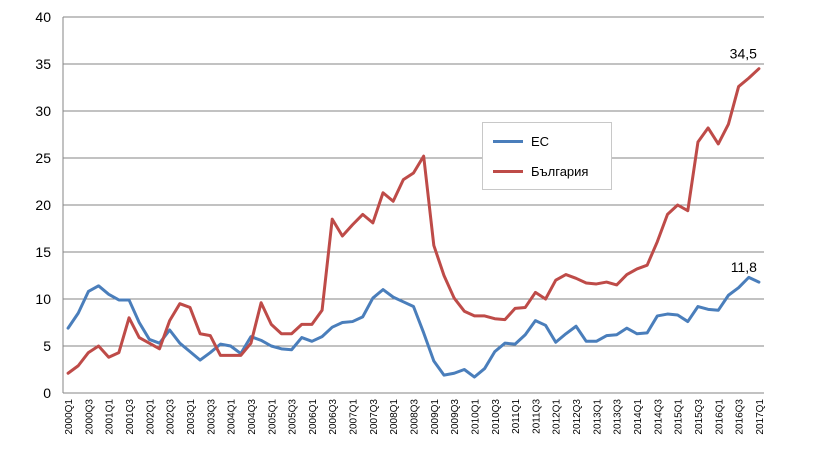 The height and width of the screenshot is (461, 823). I want to click on y-tick-label: 25, so click(43, 158).